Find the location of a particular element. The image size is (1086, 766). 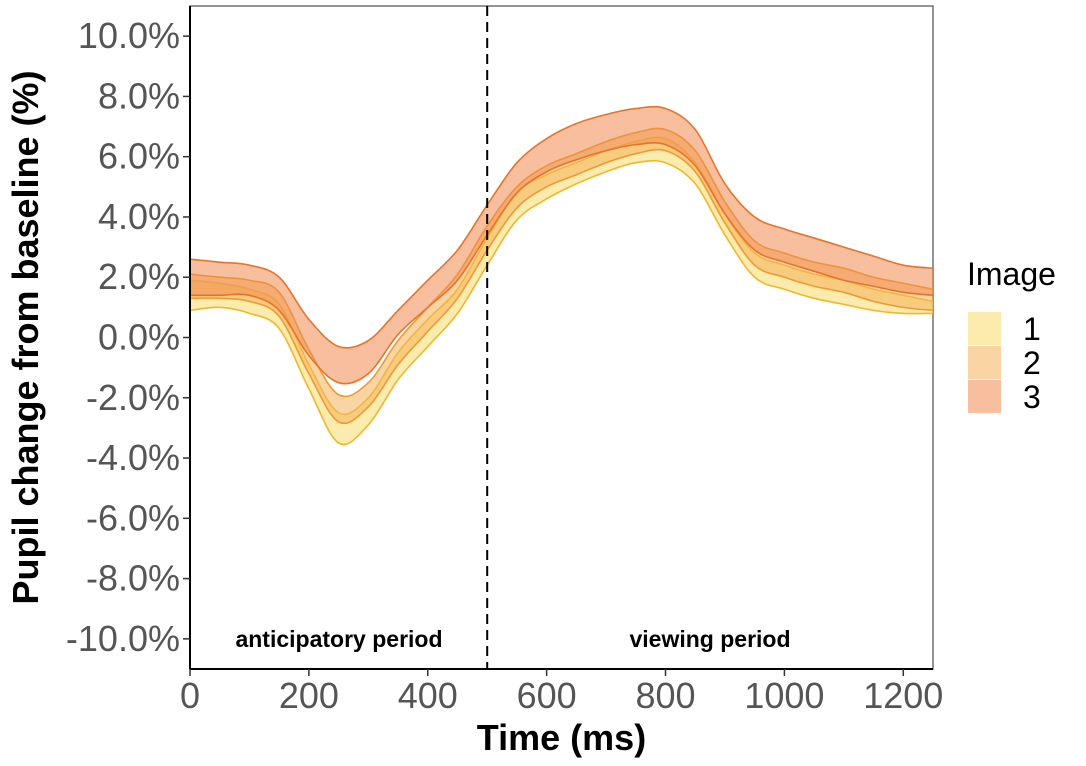

y-tick-label: 6.0% is located at coordinates (139, 156).